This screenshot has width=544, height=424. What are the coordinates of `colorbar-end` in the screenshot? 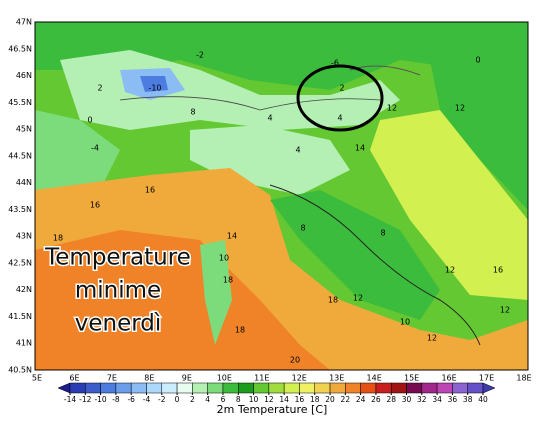 It's located at (489, 388).